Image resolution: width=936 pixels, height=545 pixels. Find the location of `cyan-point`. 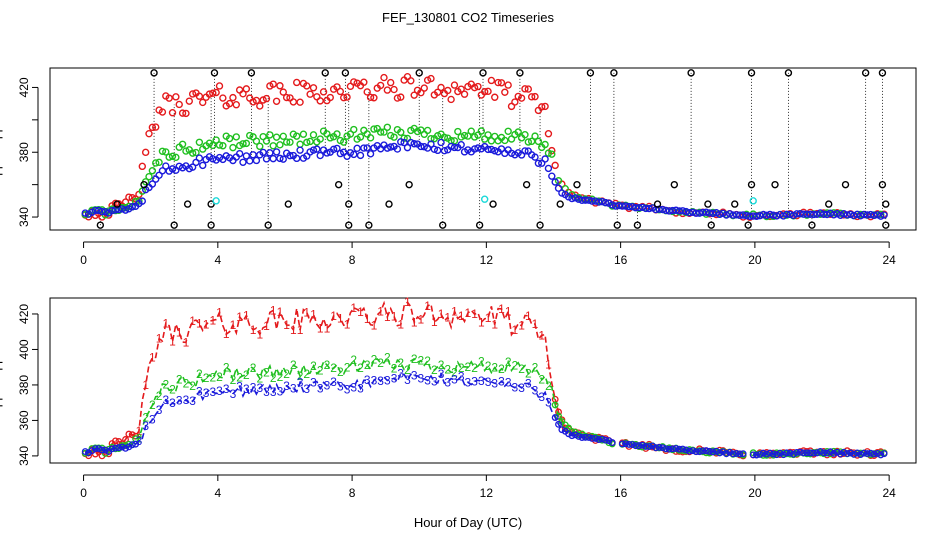

cyan-point is located at coordinates (484, 199).